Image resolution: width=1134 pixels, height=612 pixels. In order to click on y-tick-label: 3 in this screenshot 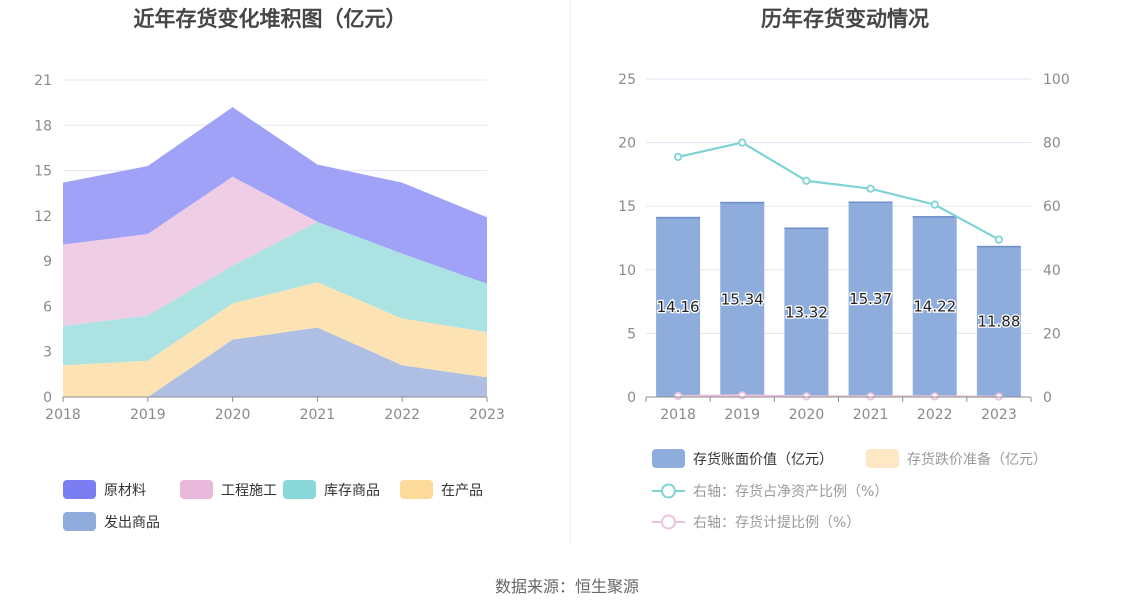, I will do `click(47, 353)`.